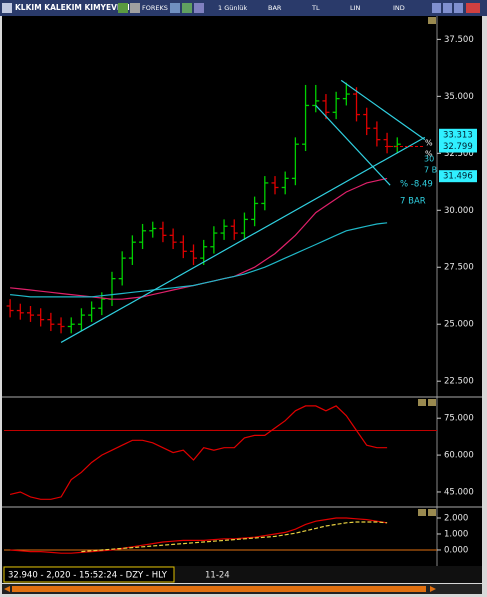 The image size is (487, 597). Describe the element at coordinates (456, 518) in the screenshot. I see `y-tick-label: 2.000` at that location.